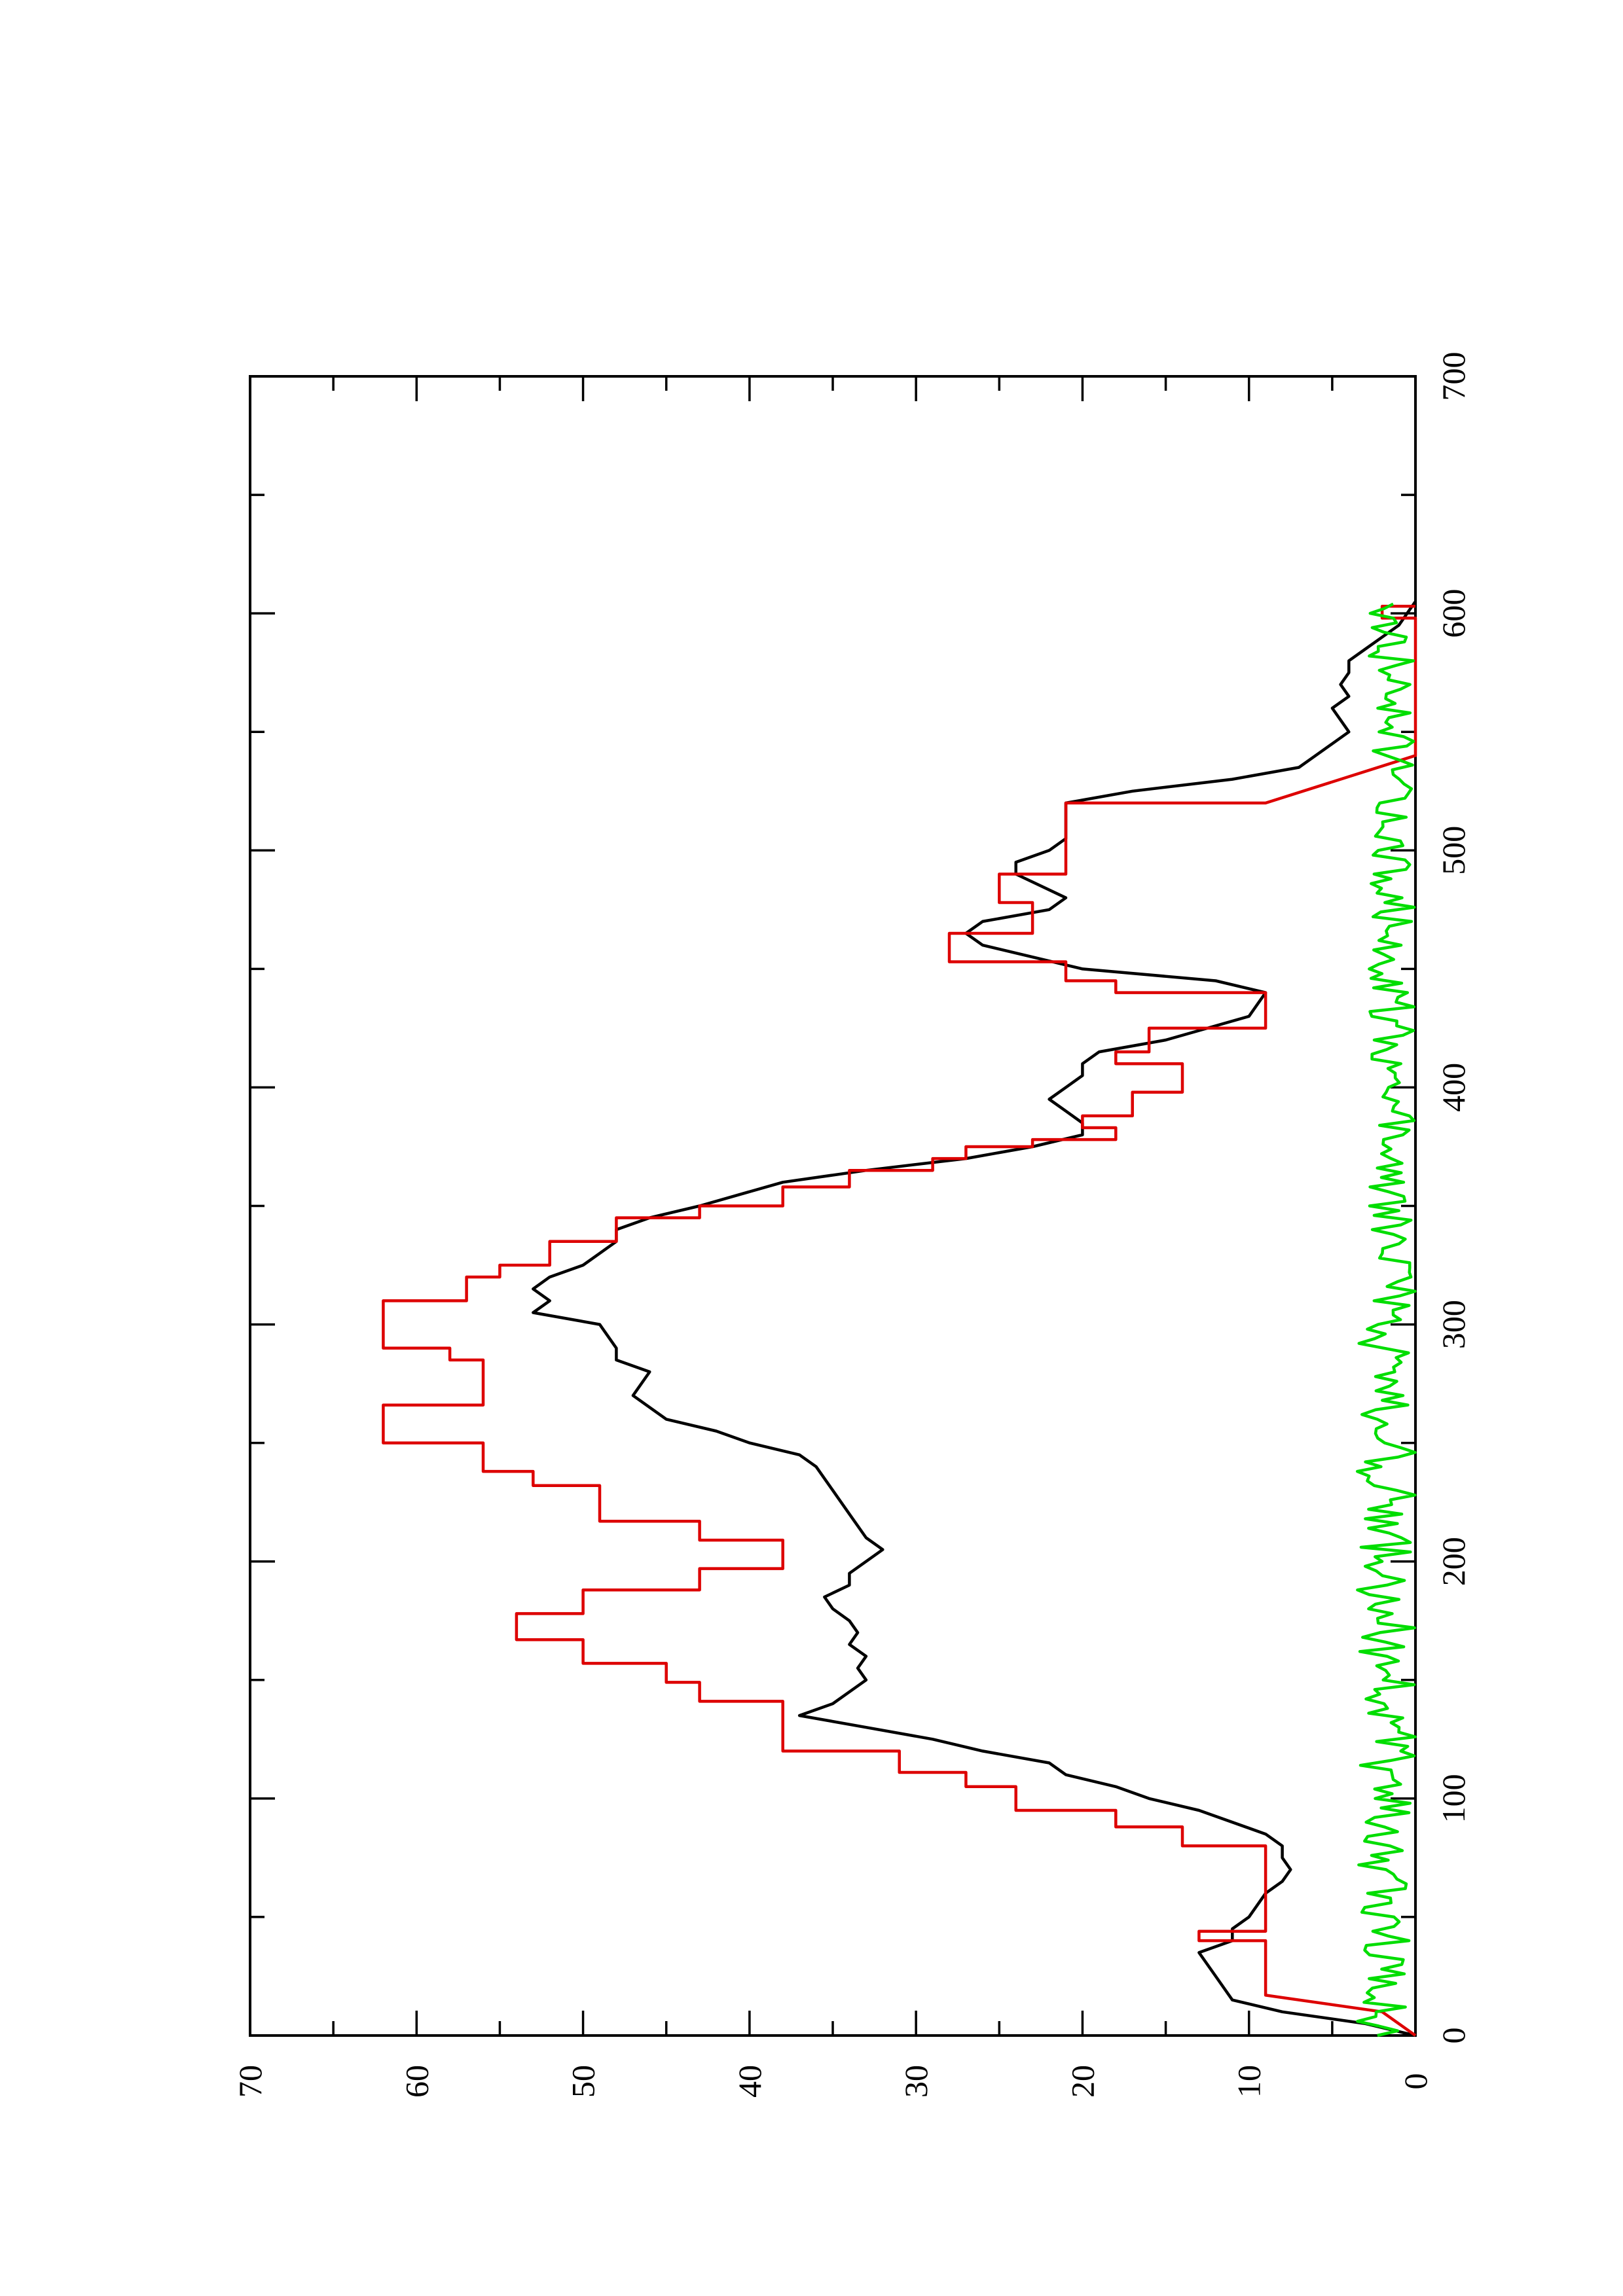 This screenshot has width=1623, height=2296. Describe the element at coordinates (416, 2081) in the screenshot. I see `y-tick-label: 60` at that location.